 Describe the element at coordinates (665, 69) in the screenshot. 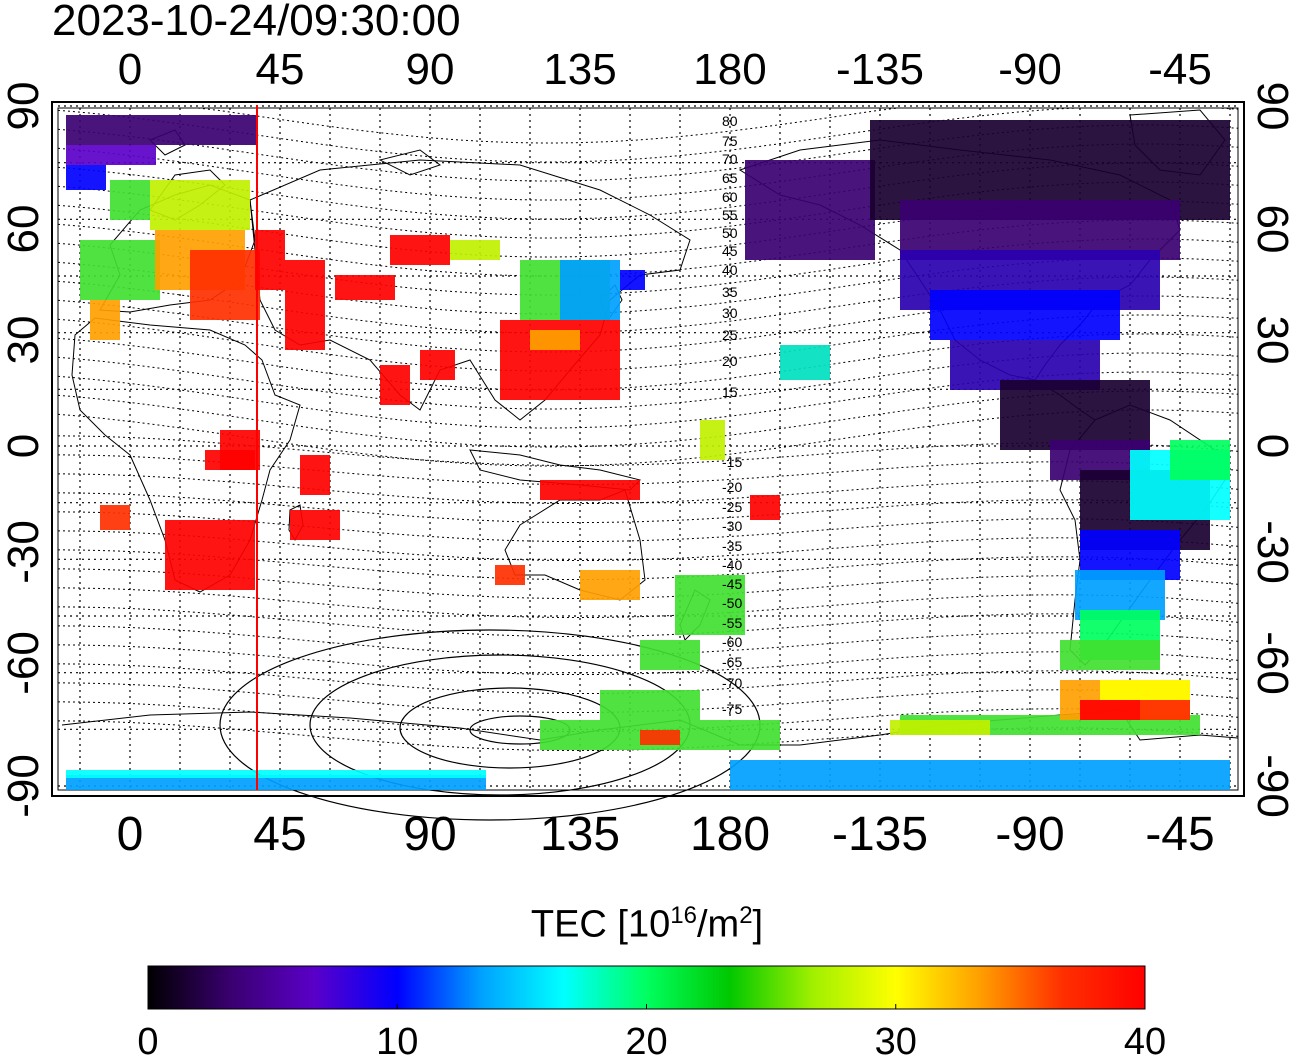

I see `top-longitude-labels: 0 45 90 135 180 -135 -90 -45` at that location.